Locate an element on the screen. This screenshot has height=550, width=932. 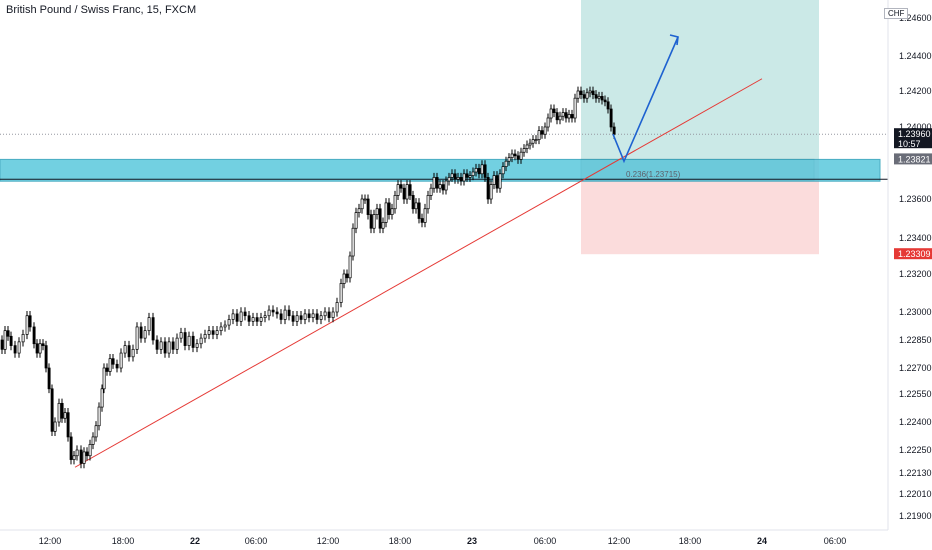
current-price-tag: 1.23960 is located at coordinates (914, 134).